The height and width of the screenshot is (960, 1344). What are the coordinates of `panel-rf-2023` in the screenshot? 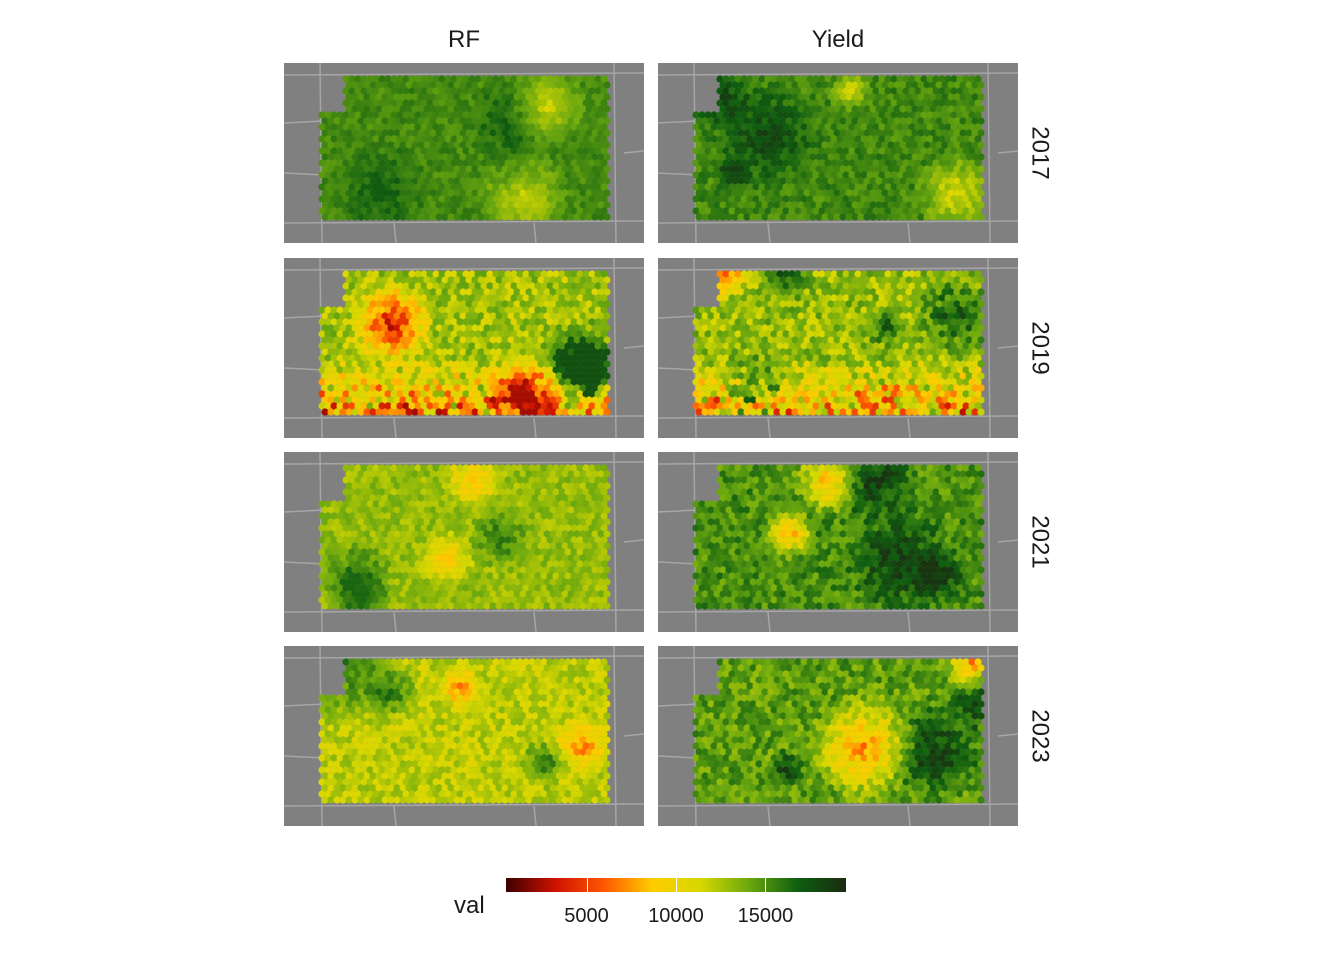 It's located at (464, 736).